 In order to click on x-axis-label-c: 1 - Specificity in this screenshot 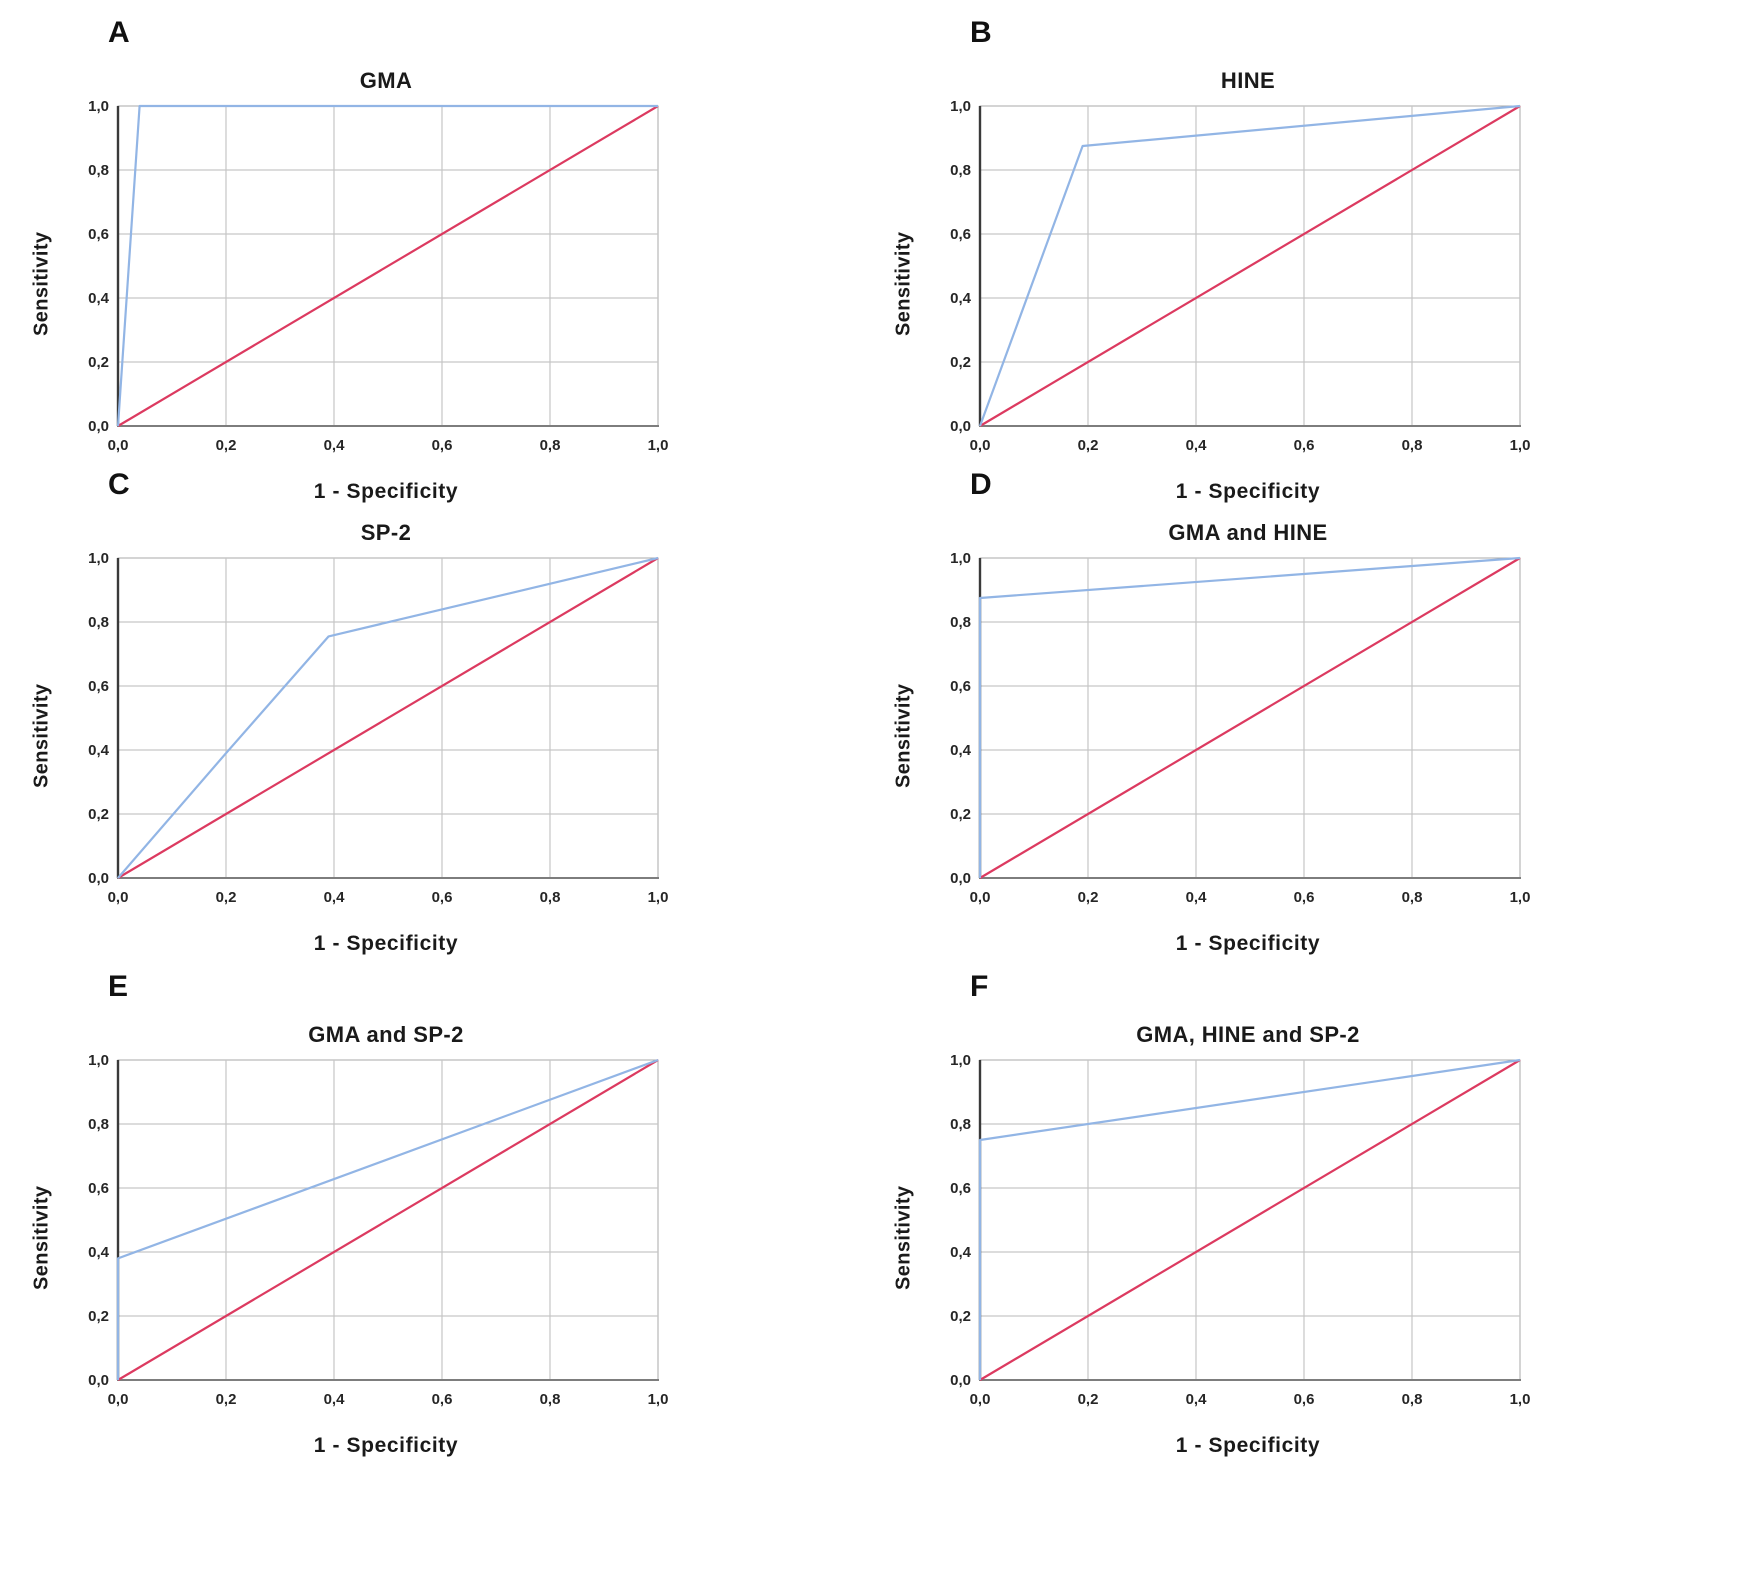, I will do `click(386, 943)`.